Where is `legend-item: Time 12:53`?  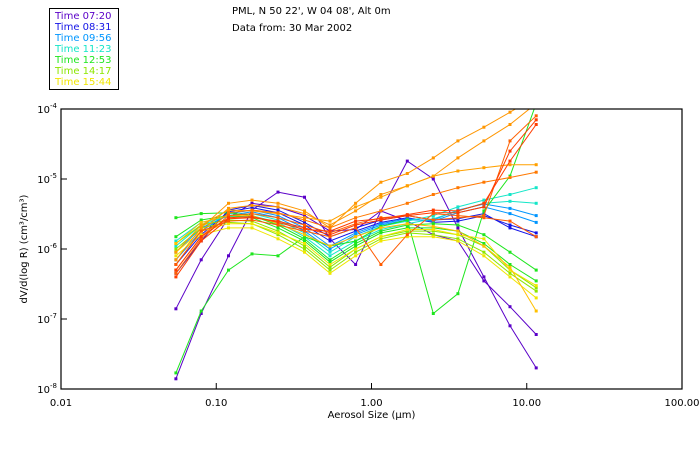 legend-item: Time 12:53 is located at coordinates (83, 60).